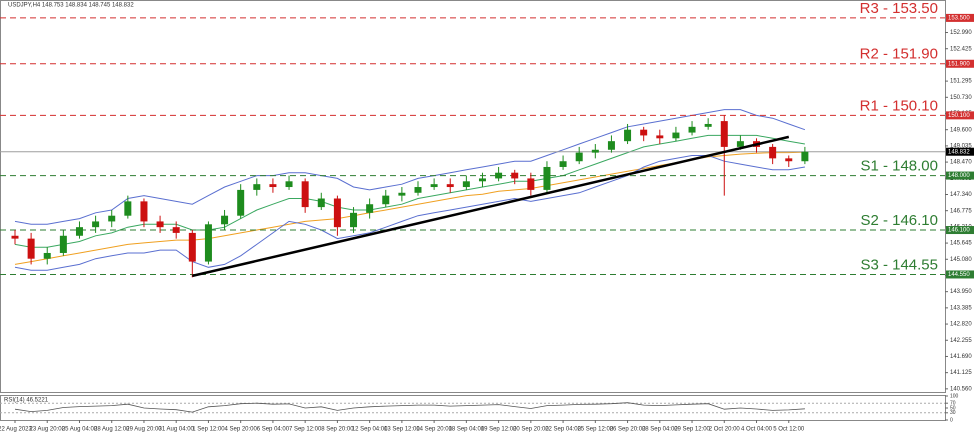 Image resolution: width=975 pixels, height=436 pixels. What do you see at coordinates (789, 430) in the screenshot?
I see `x-tick-label: 5 Oct 12:00` at bounding box center [789, 430].